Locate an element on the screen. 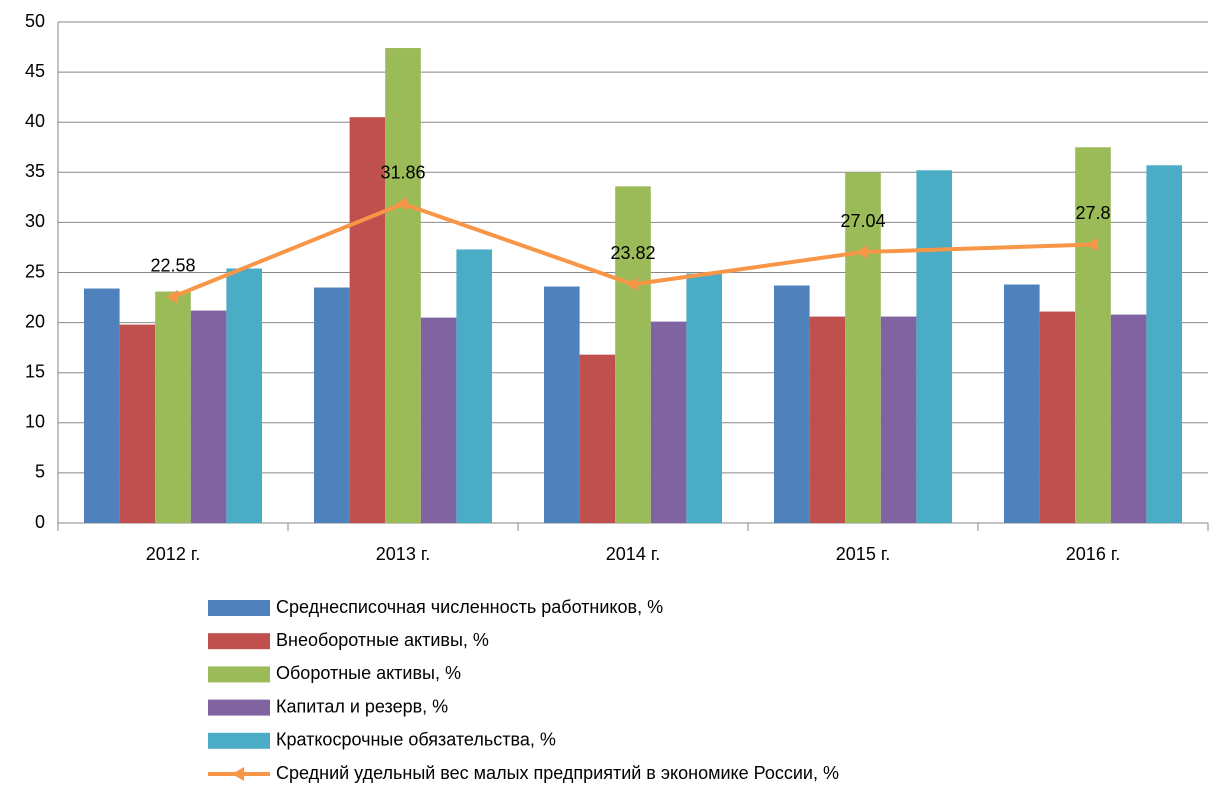  x-tick-label: 2015 г. is located at coordinates (863, 554).